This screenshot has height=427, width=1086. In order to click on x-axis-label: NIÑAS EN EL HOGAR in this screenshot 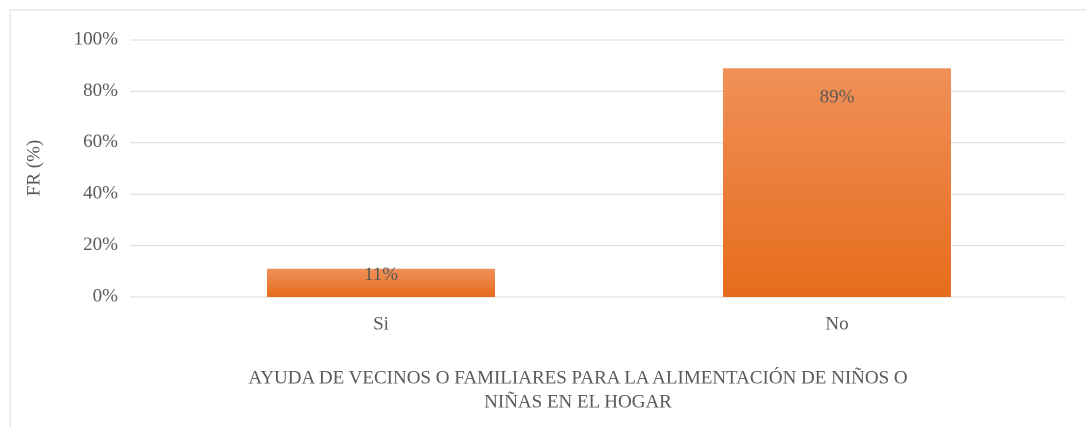, I will do `click(578, 401)`.